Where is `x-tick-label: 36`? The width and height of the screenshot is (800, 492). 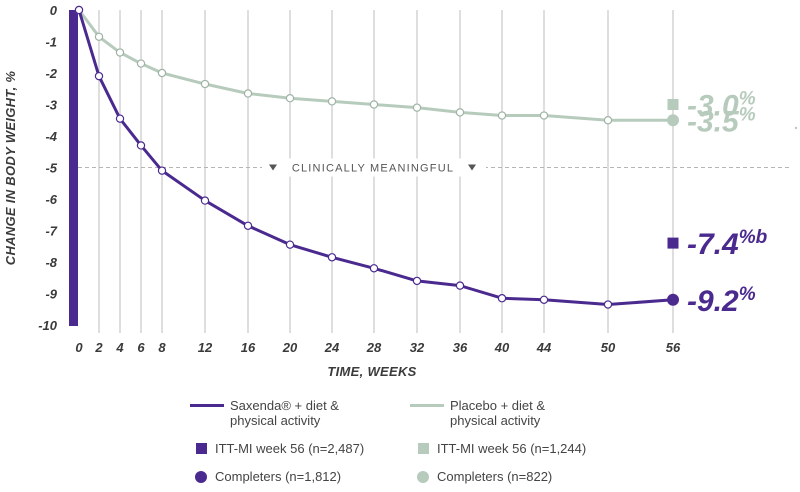 x-tick-label: 36 is located at coordinates (460, 347).